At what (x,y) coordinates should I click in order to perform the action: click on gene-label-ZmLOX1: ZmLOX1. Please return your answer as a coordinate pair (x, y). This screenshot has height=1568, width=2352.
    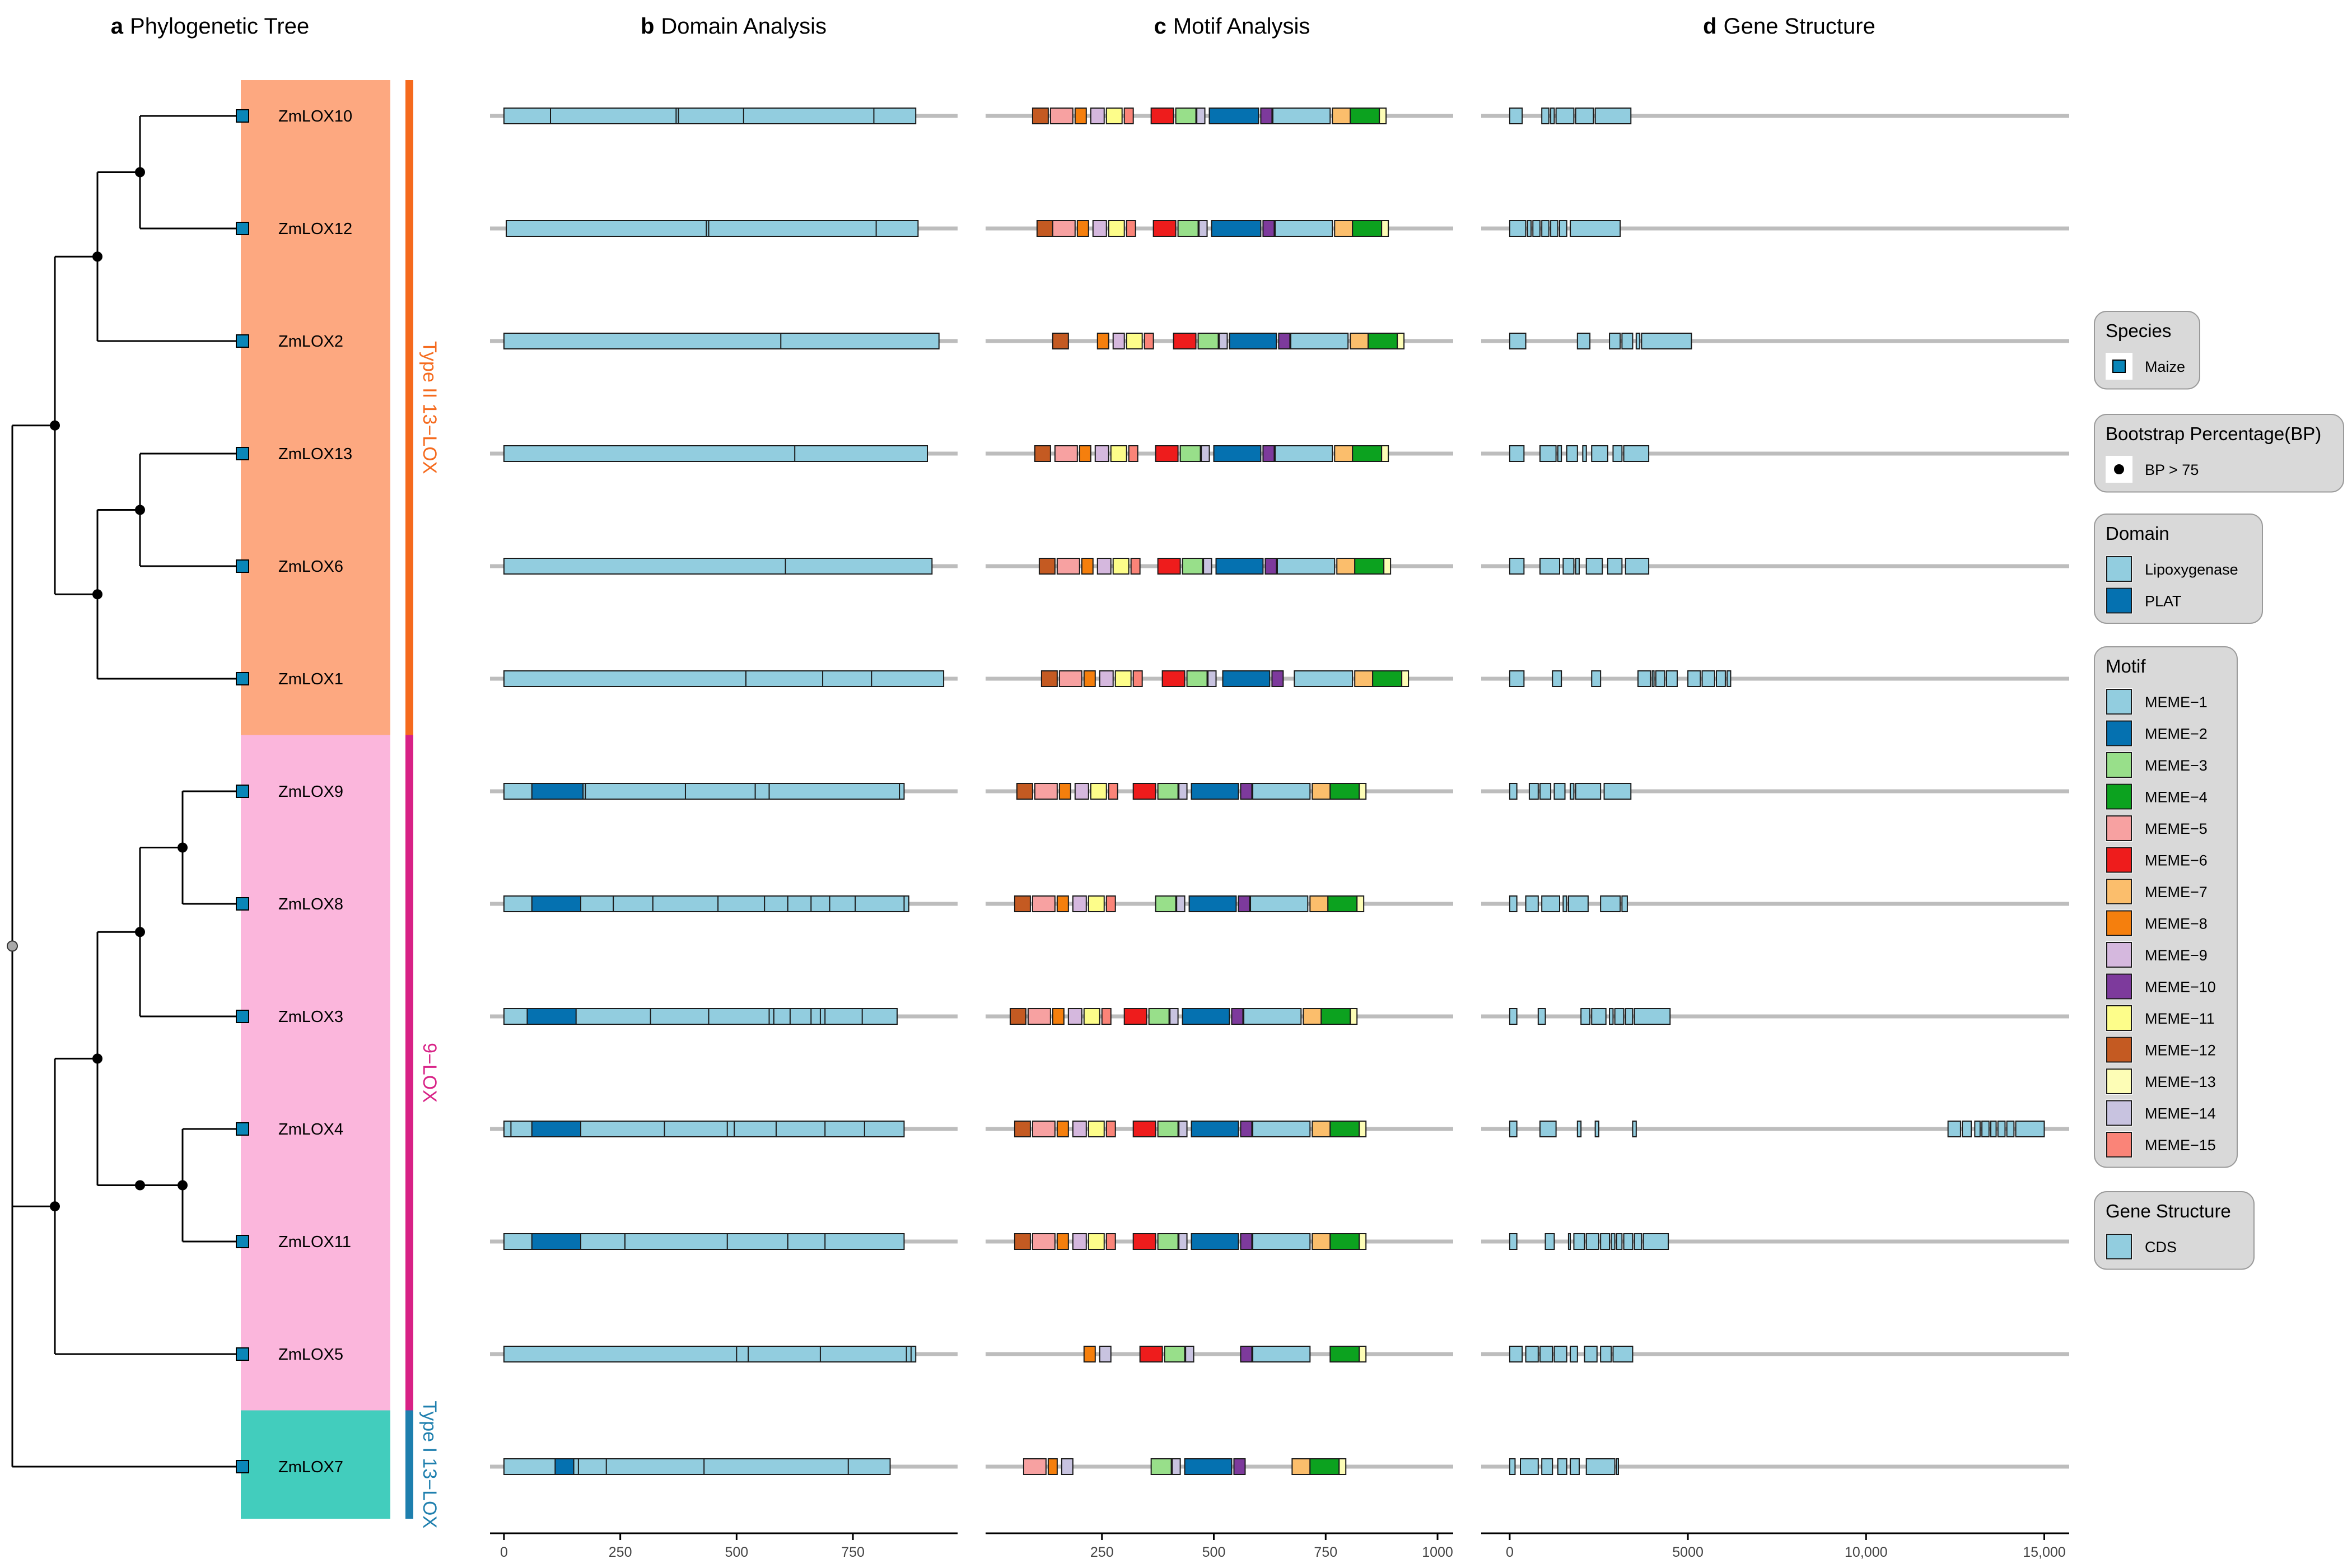
    Looking at the image, I should click on (311, 679).